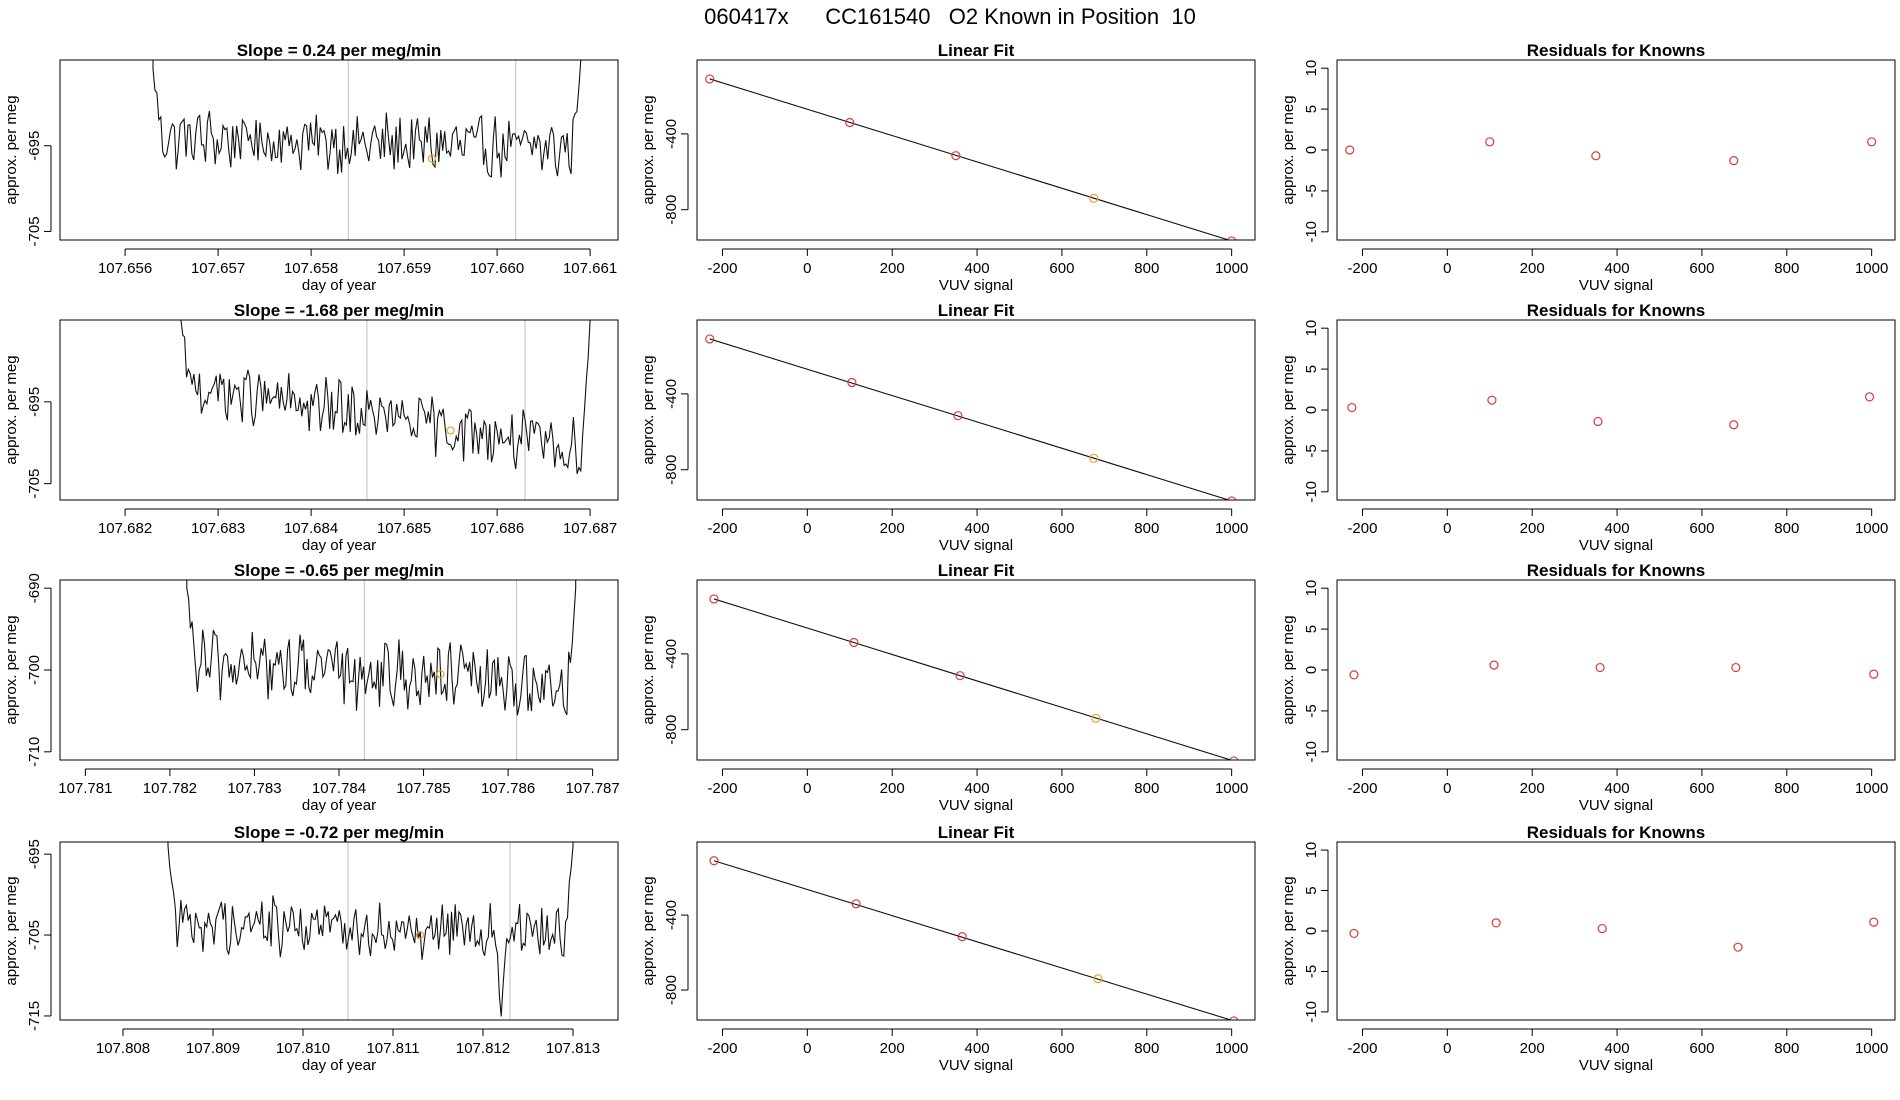 The height and width of the screenshot is (1100, 1900). Describe the element at coordinates (123, 1048) in the screenshot. I see `x-tick-label: 107.808` at that location.